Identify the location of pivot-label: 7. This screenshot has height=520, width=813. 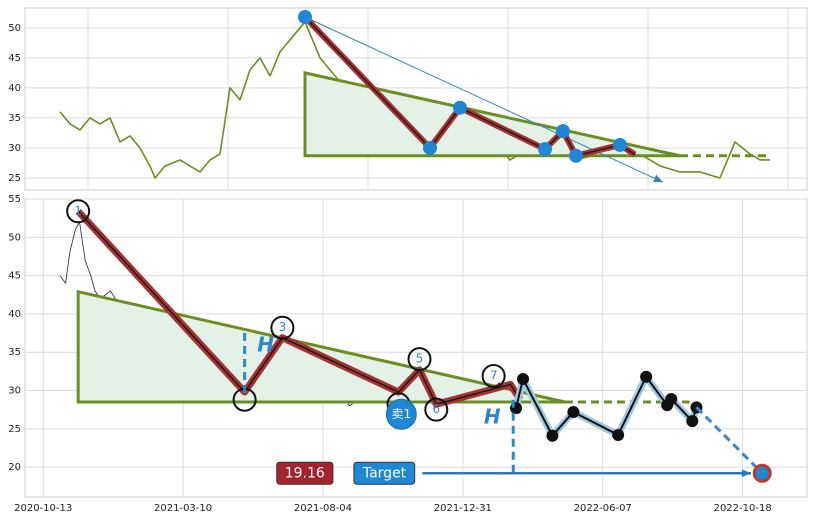
(494, 375).